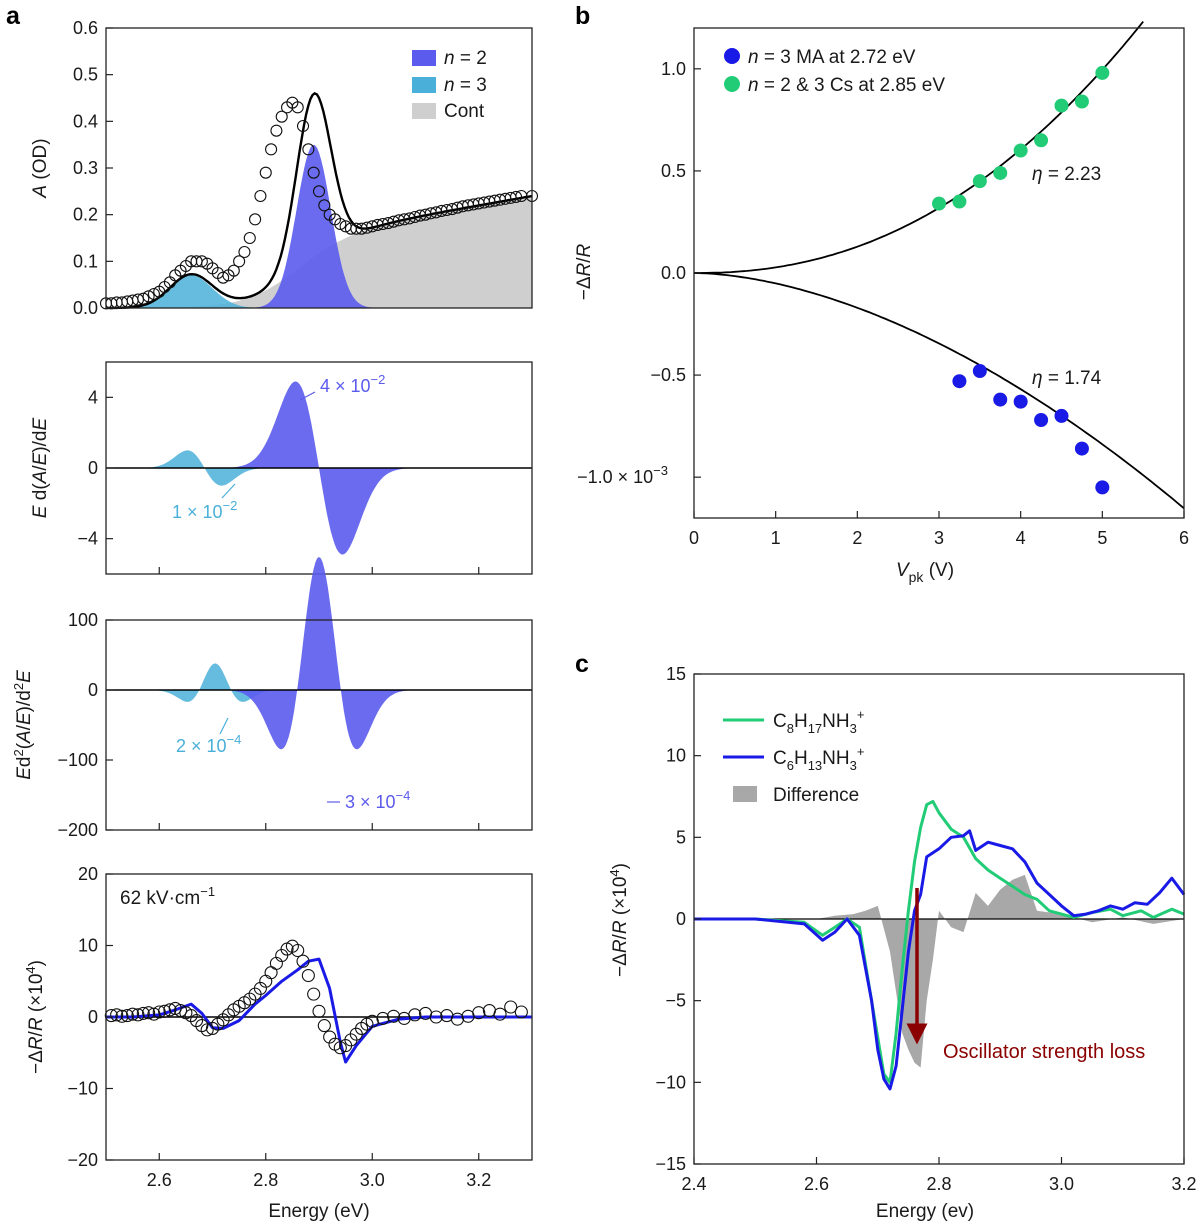 This screenshot has height=1225, width=1200. I want to click on x-tick-label: 2, so click(857, 538).